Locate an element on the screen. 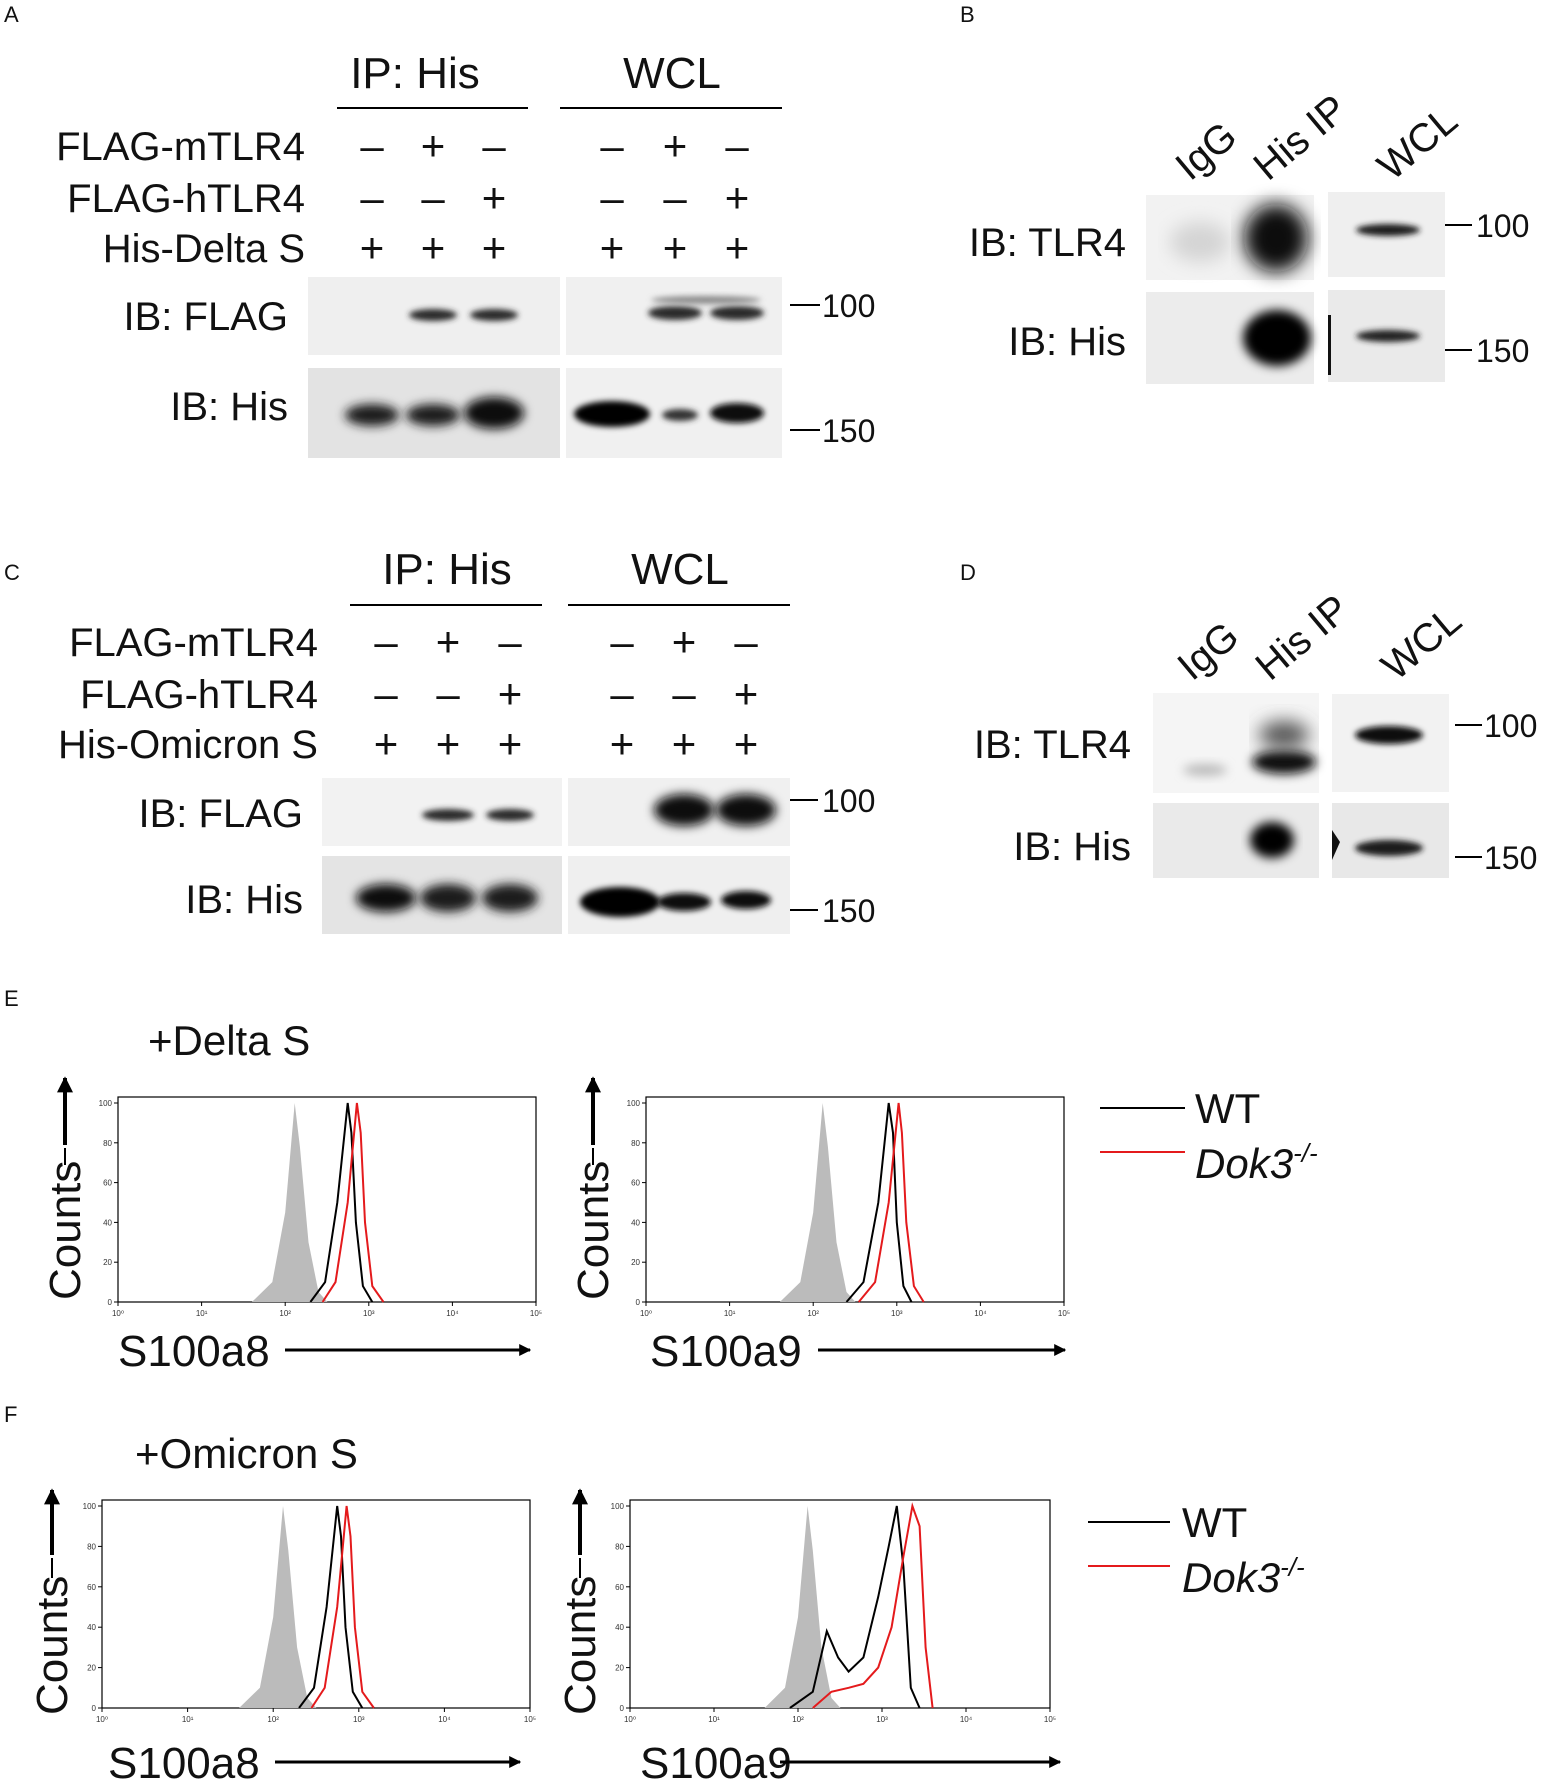 This screenshot has width=1544, height=1779. x-tick-label: 10¹ is located at coordinates (714, 1719).